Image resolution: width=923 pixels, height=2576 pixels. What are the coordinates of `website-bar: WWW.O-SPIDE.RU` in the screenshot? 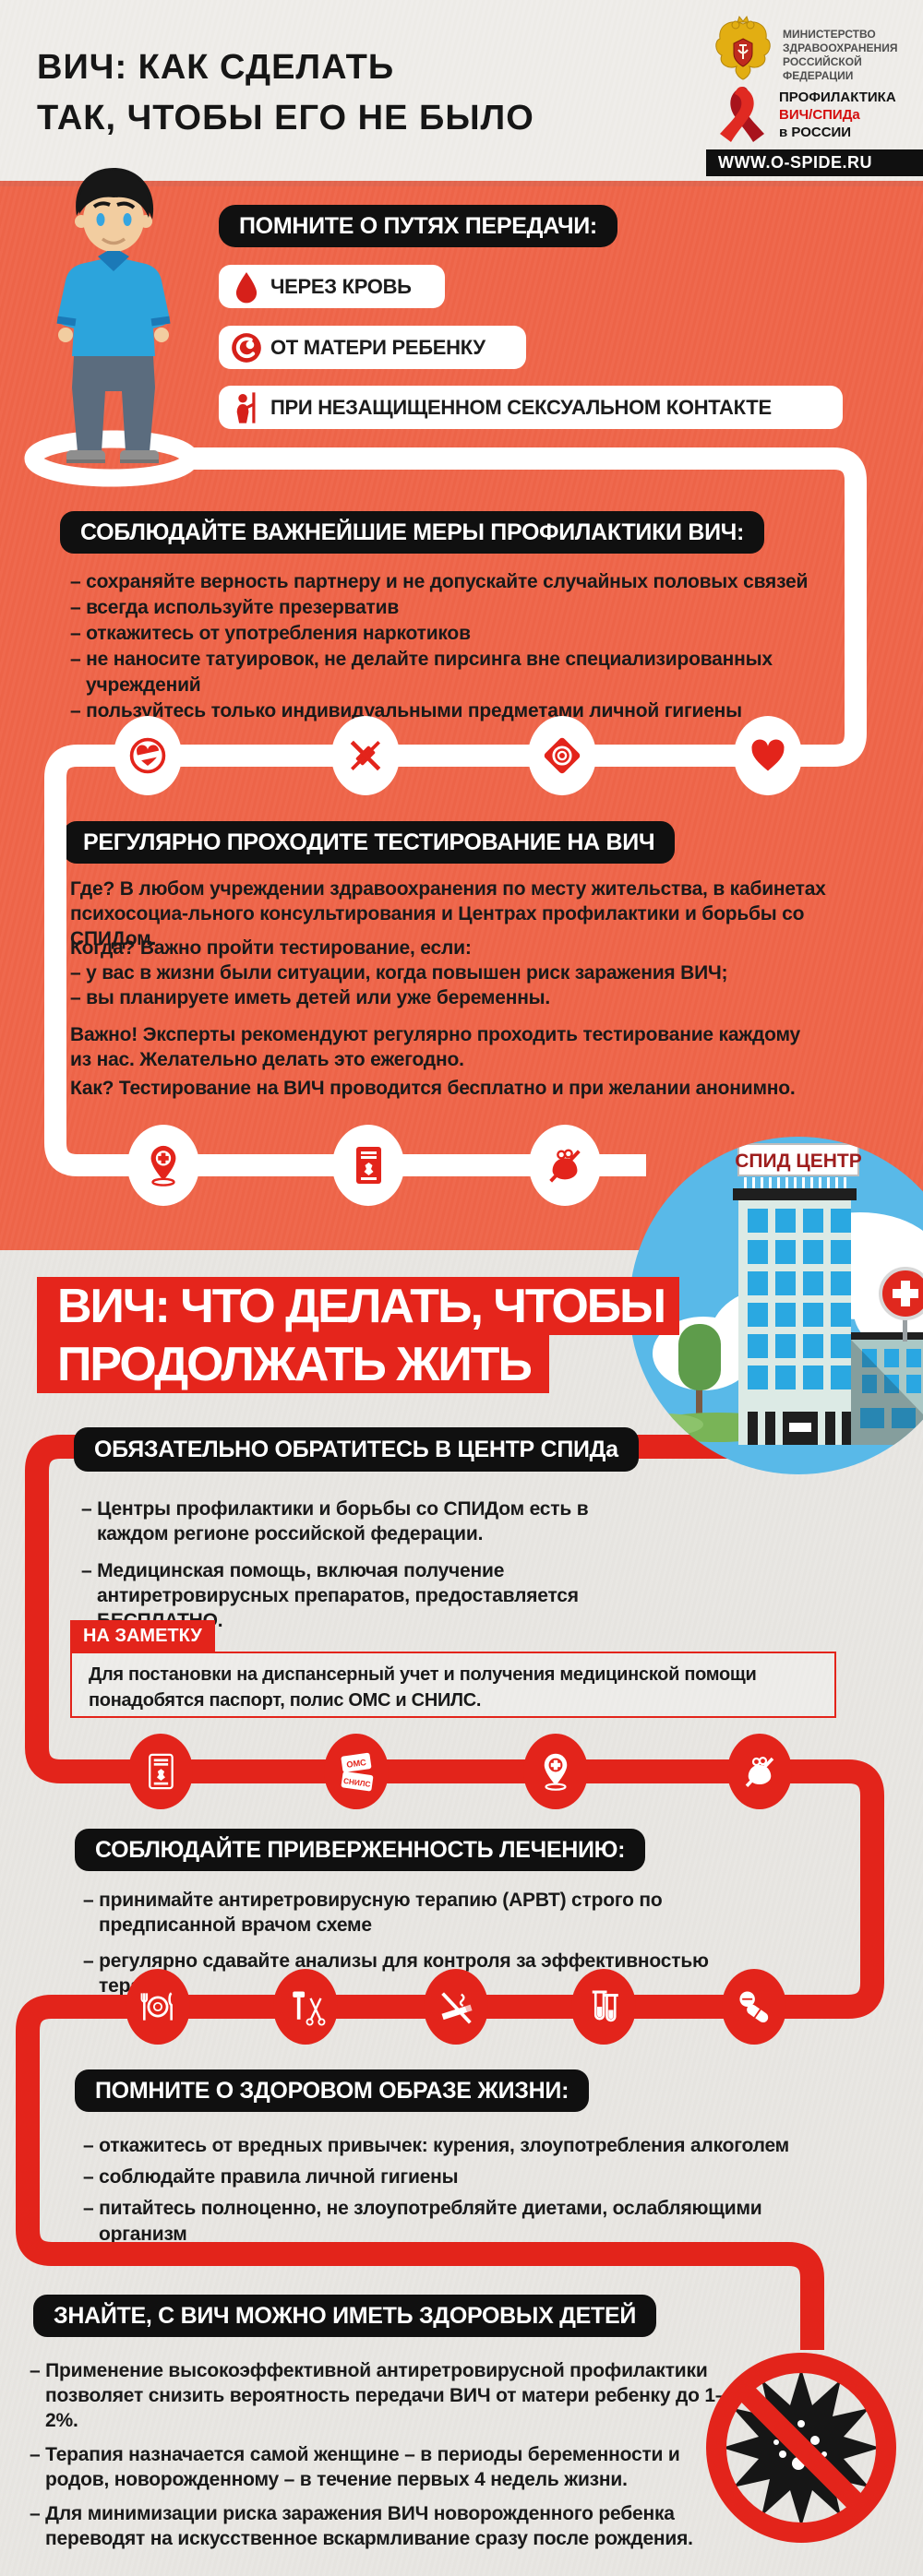 It's located at (814, 162).